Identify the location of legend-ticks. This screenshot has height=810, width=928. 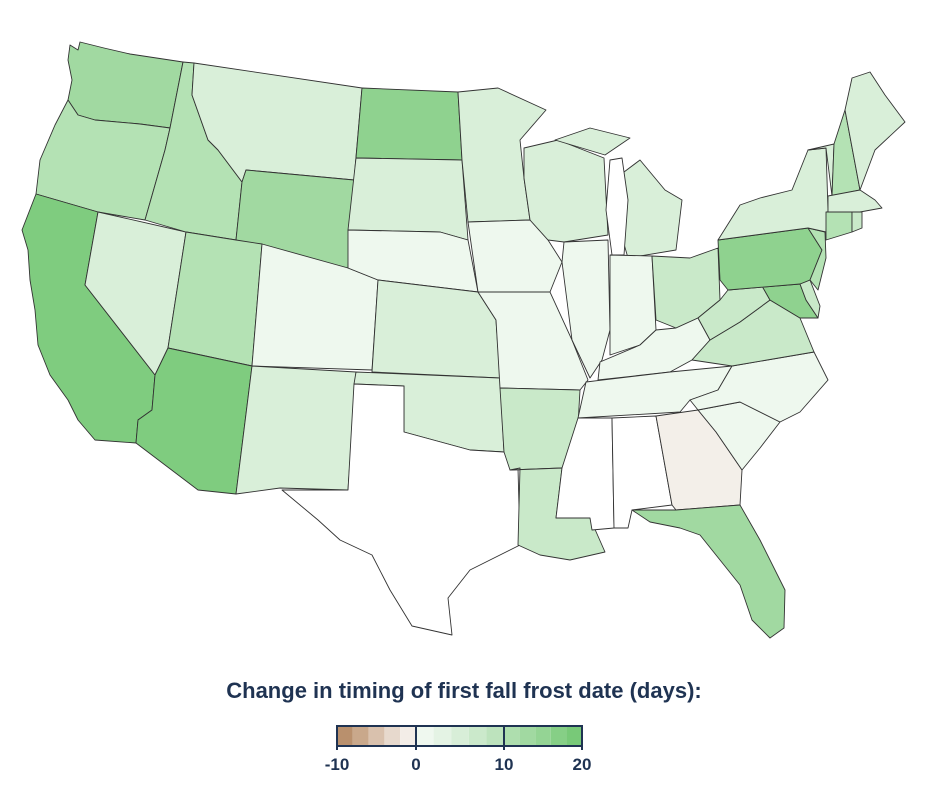
(459, 738).